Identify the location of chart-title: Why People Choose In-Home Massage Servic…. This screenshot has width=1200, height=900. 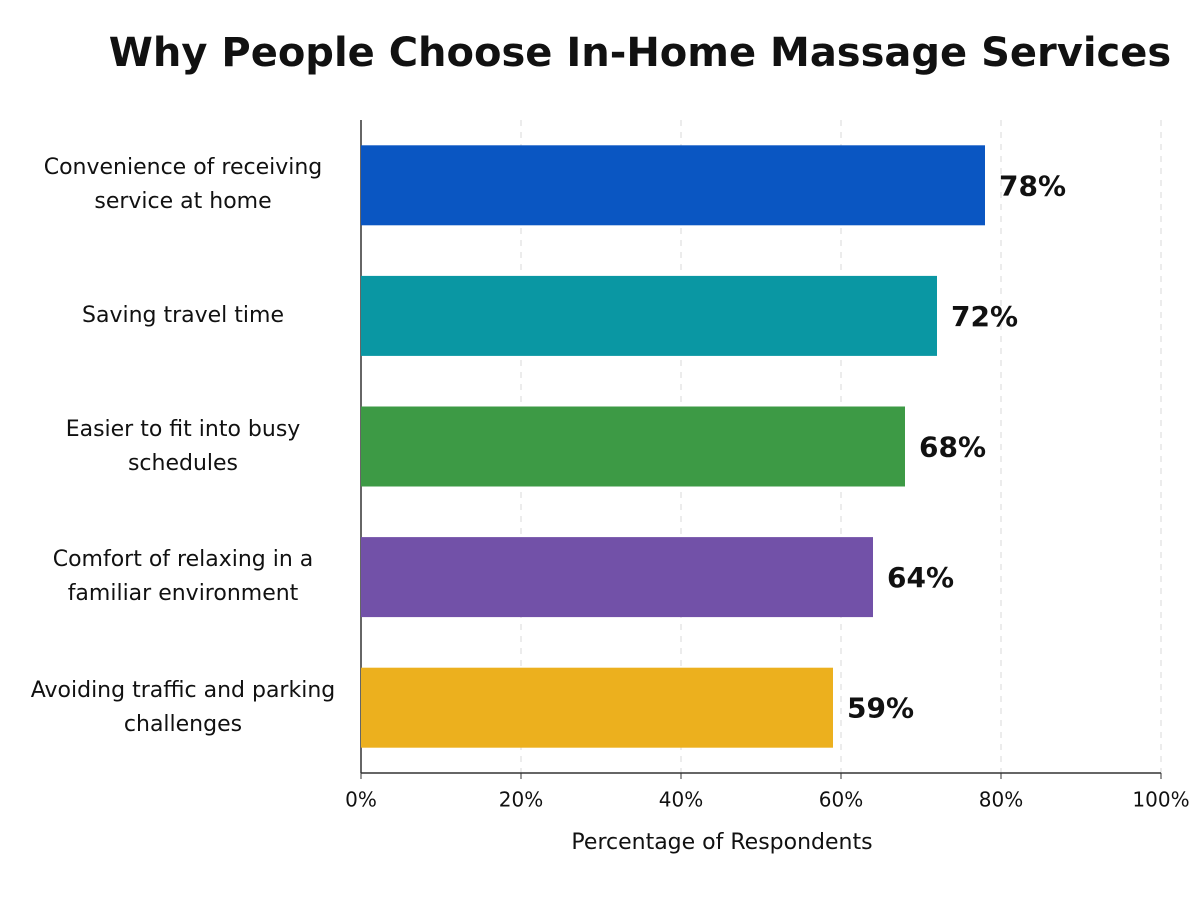
(640, 53).